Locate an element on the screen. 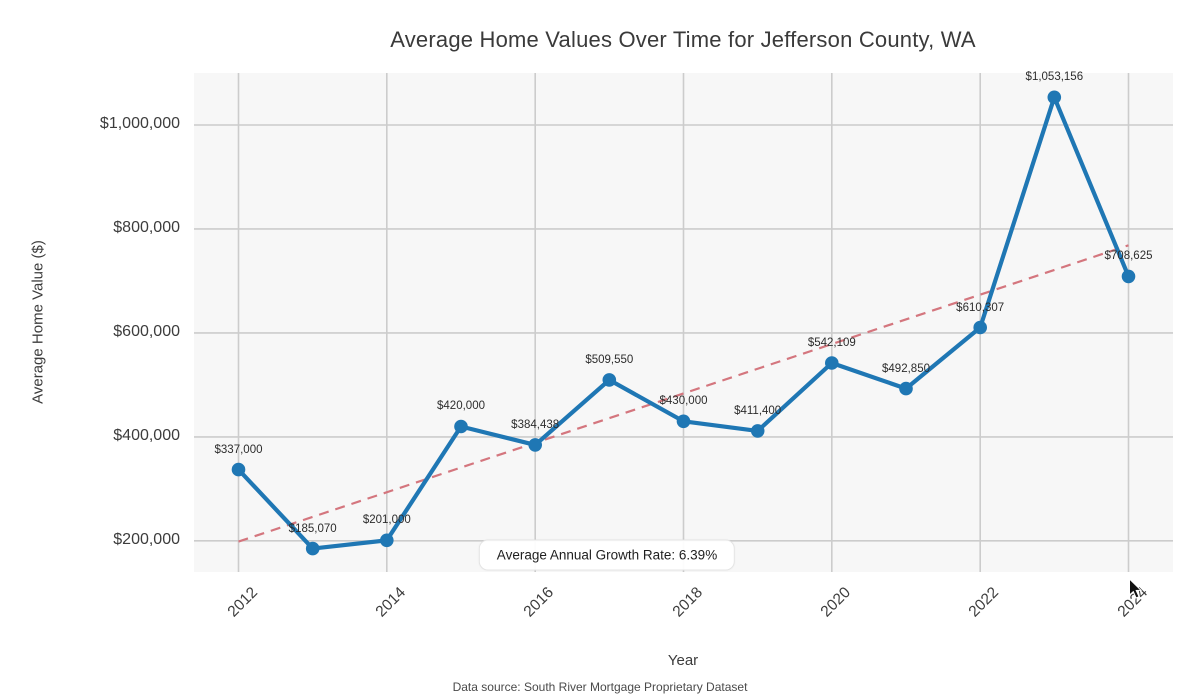 The height and width of the screenshot is (700, 1200). mouse-cursor is located at coordinates (1136, 588).